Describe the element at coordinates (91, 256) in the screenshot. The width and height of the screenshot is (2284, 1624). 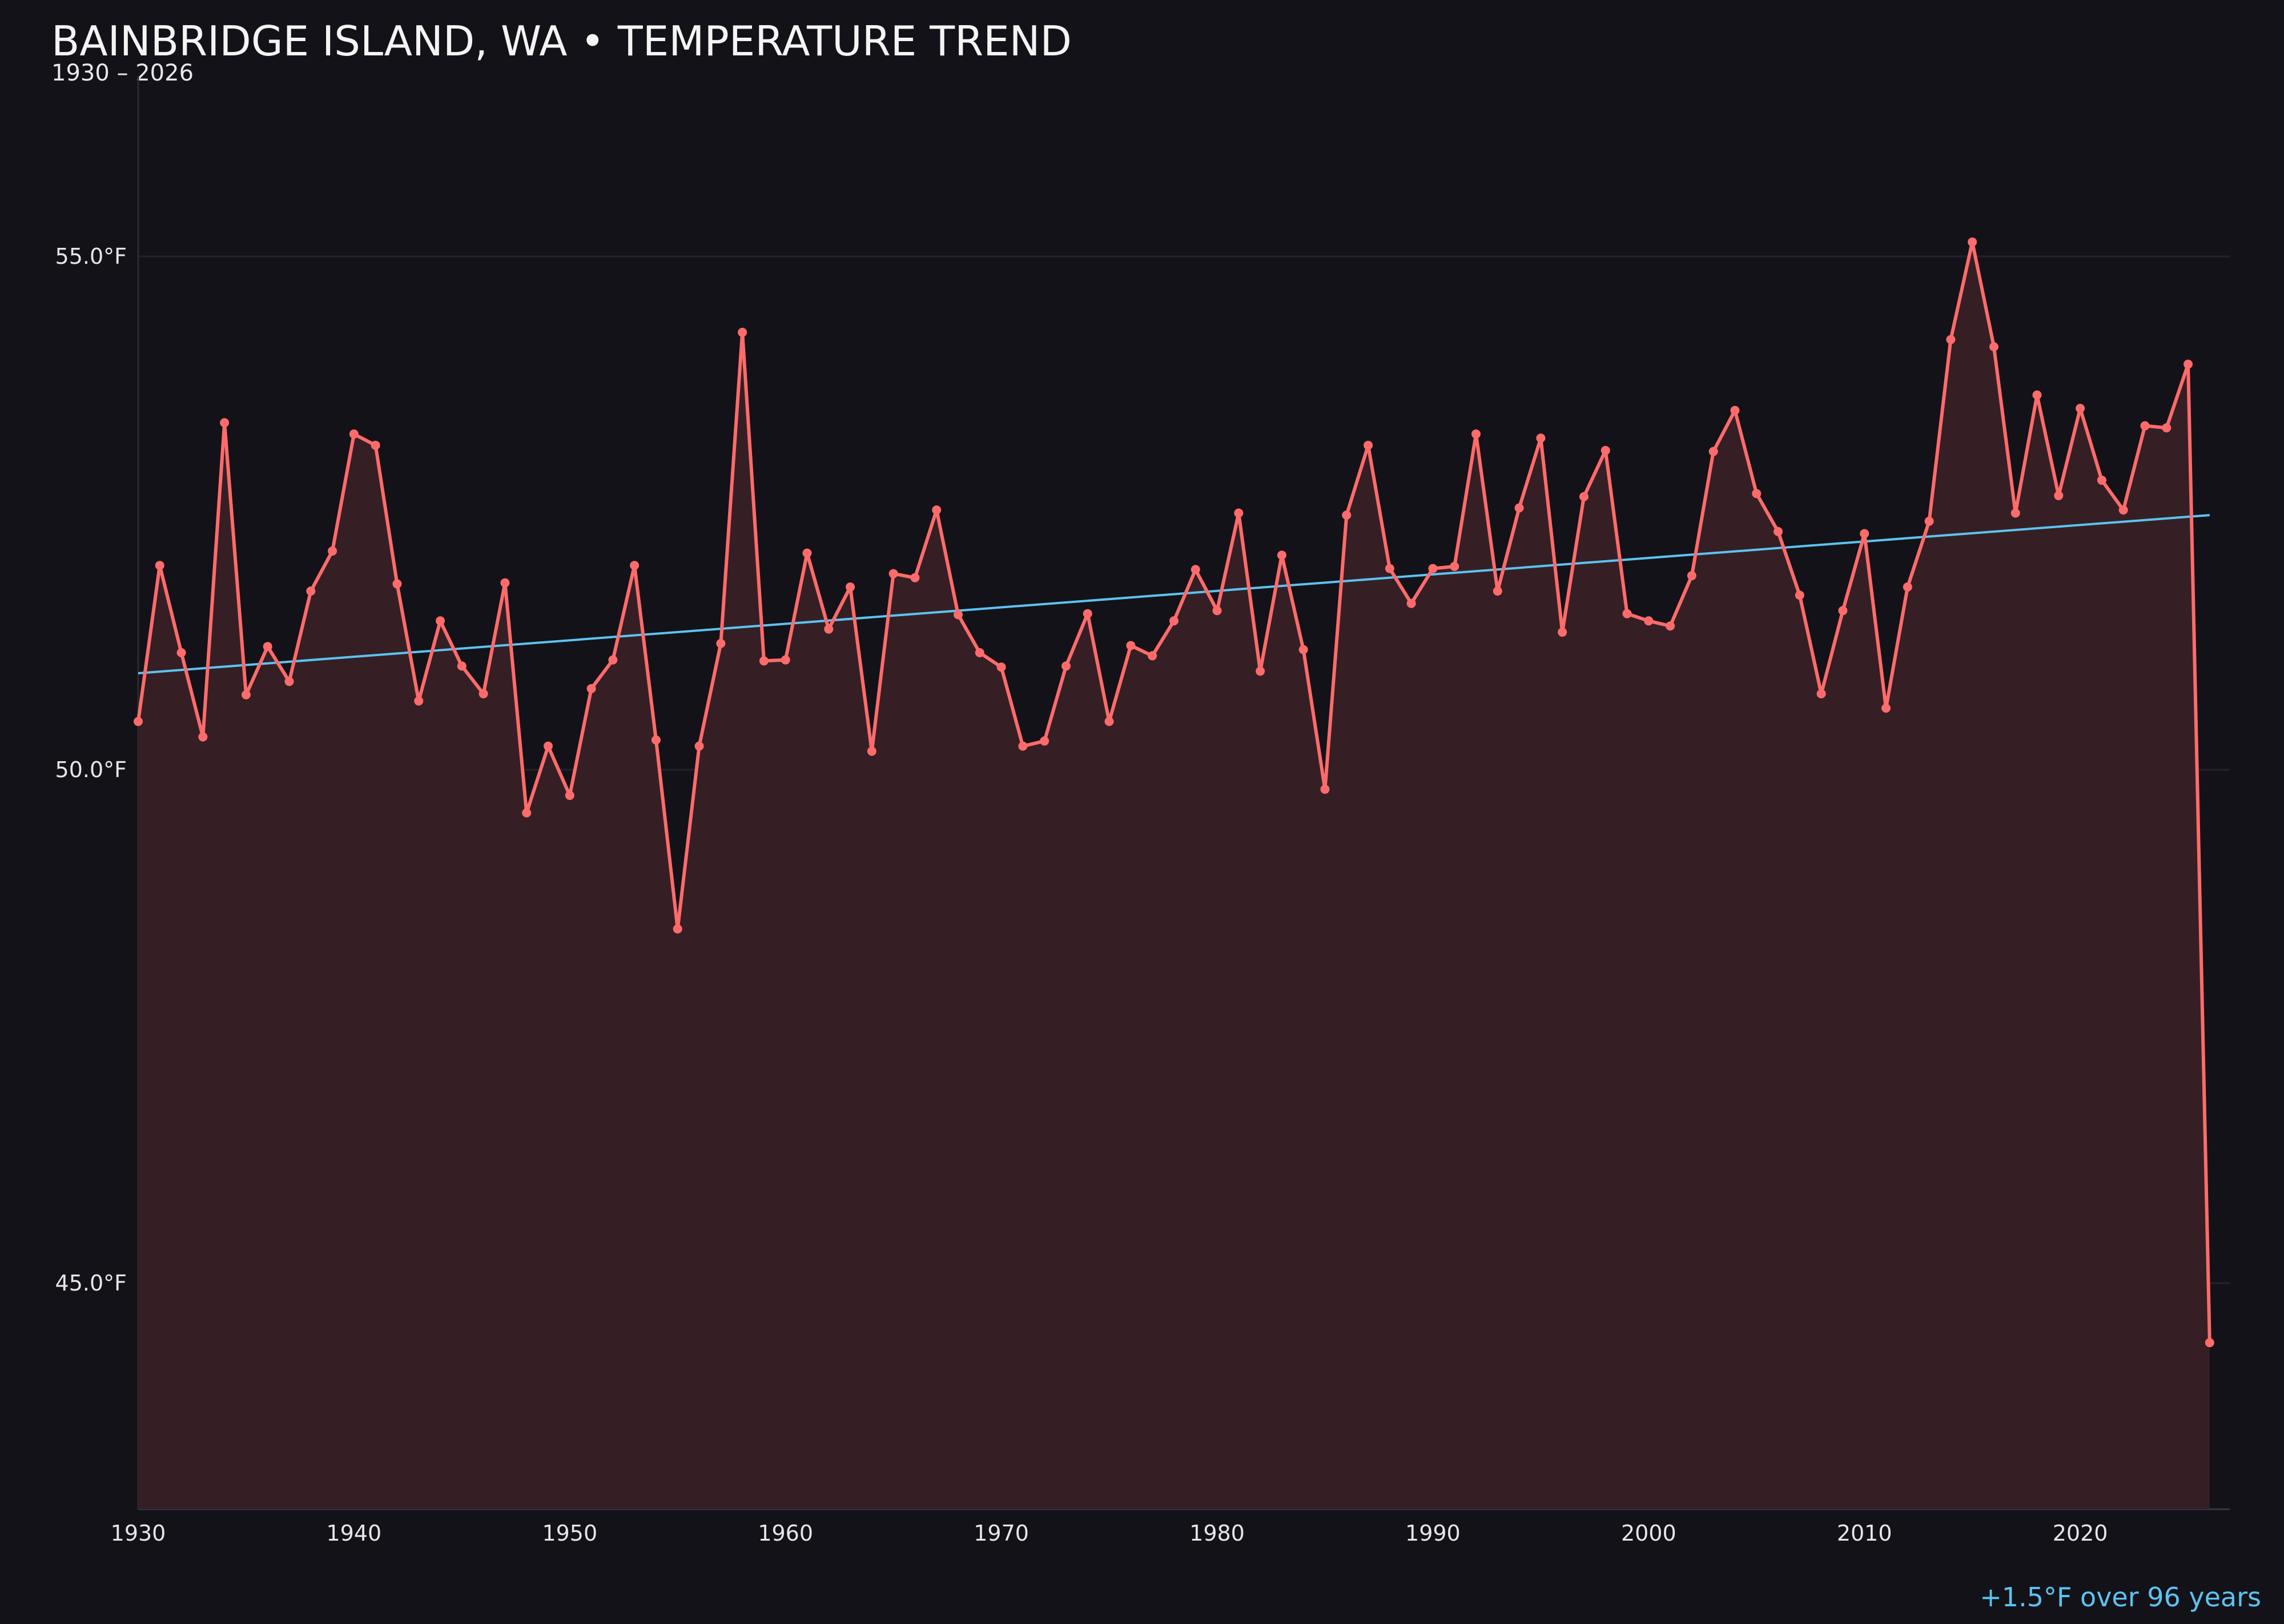
I see `y-tick-label: 55.0°F` at that location.